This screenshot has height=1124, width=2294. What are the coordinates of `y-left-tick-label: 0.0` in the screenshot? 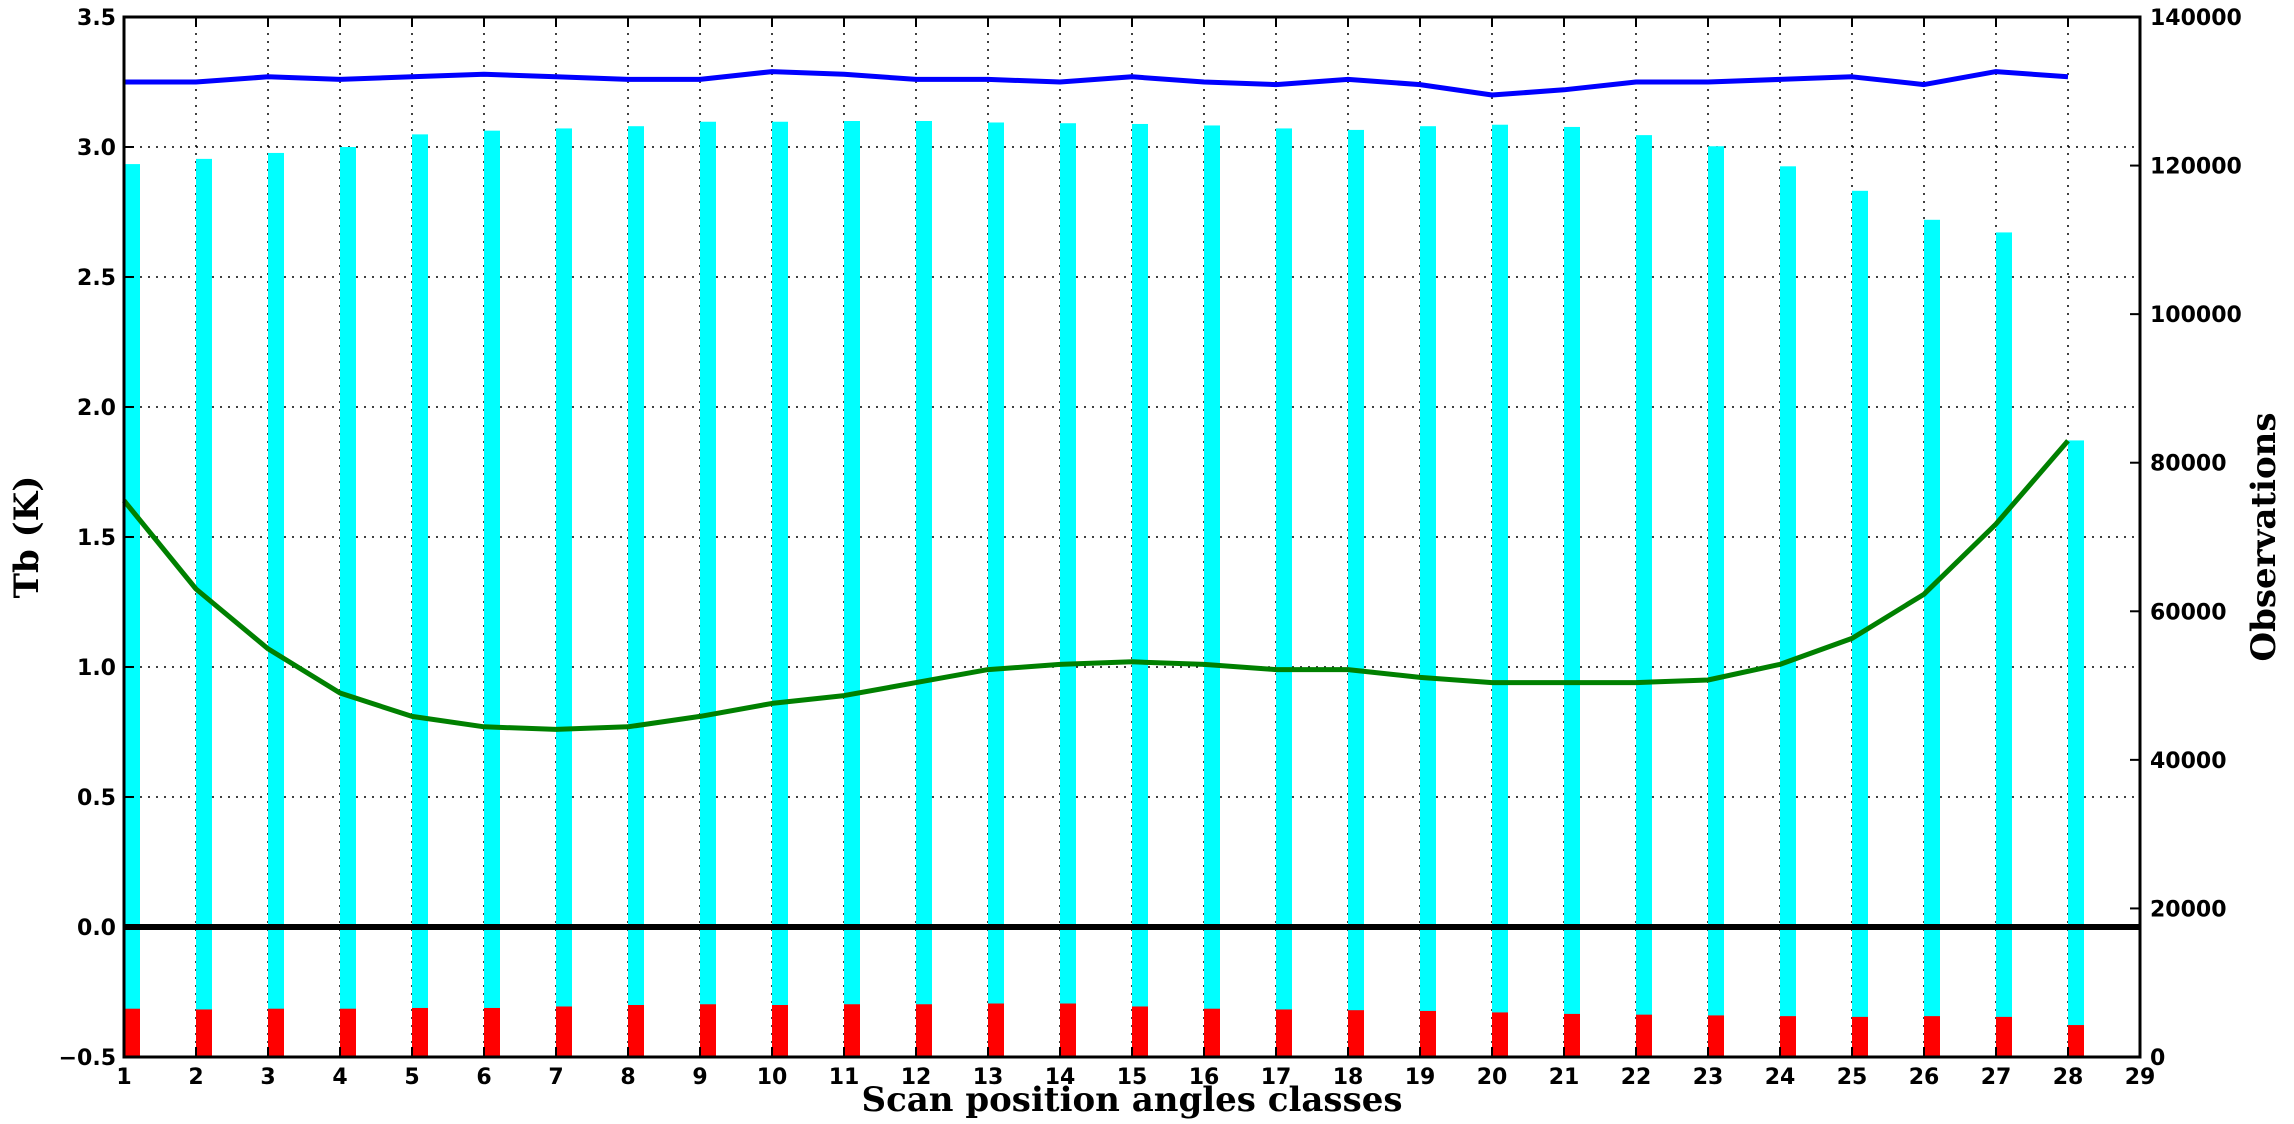 It's located at (96, 928).